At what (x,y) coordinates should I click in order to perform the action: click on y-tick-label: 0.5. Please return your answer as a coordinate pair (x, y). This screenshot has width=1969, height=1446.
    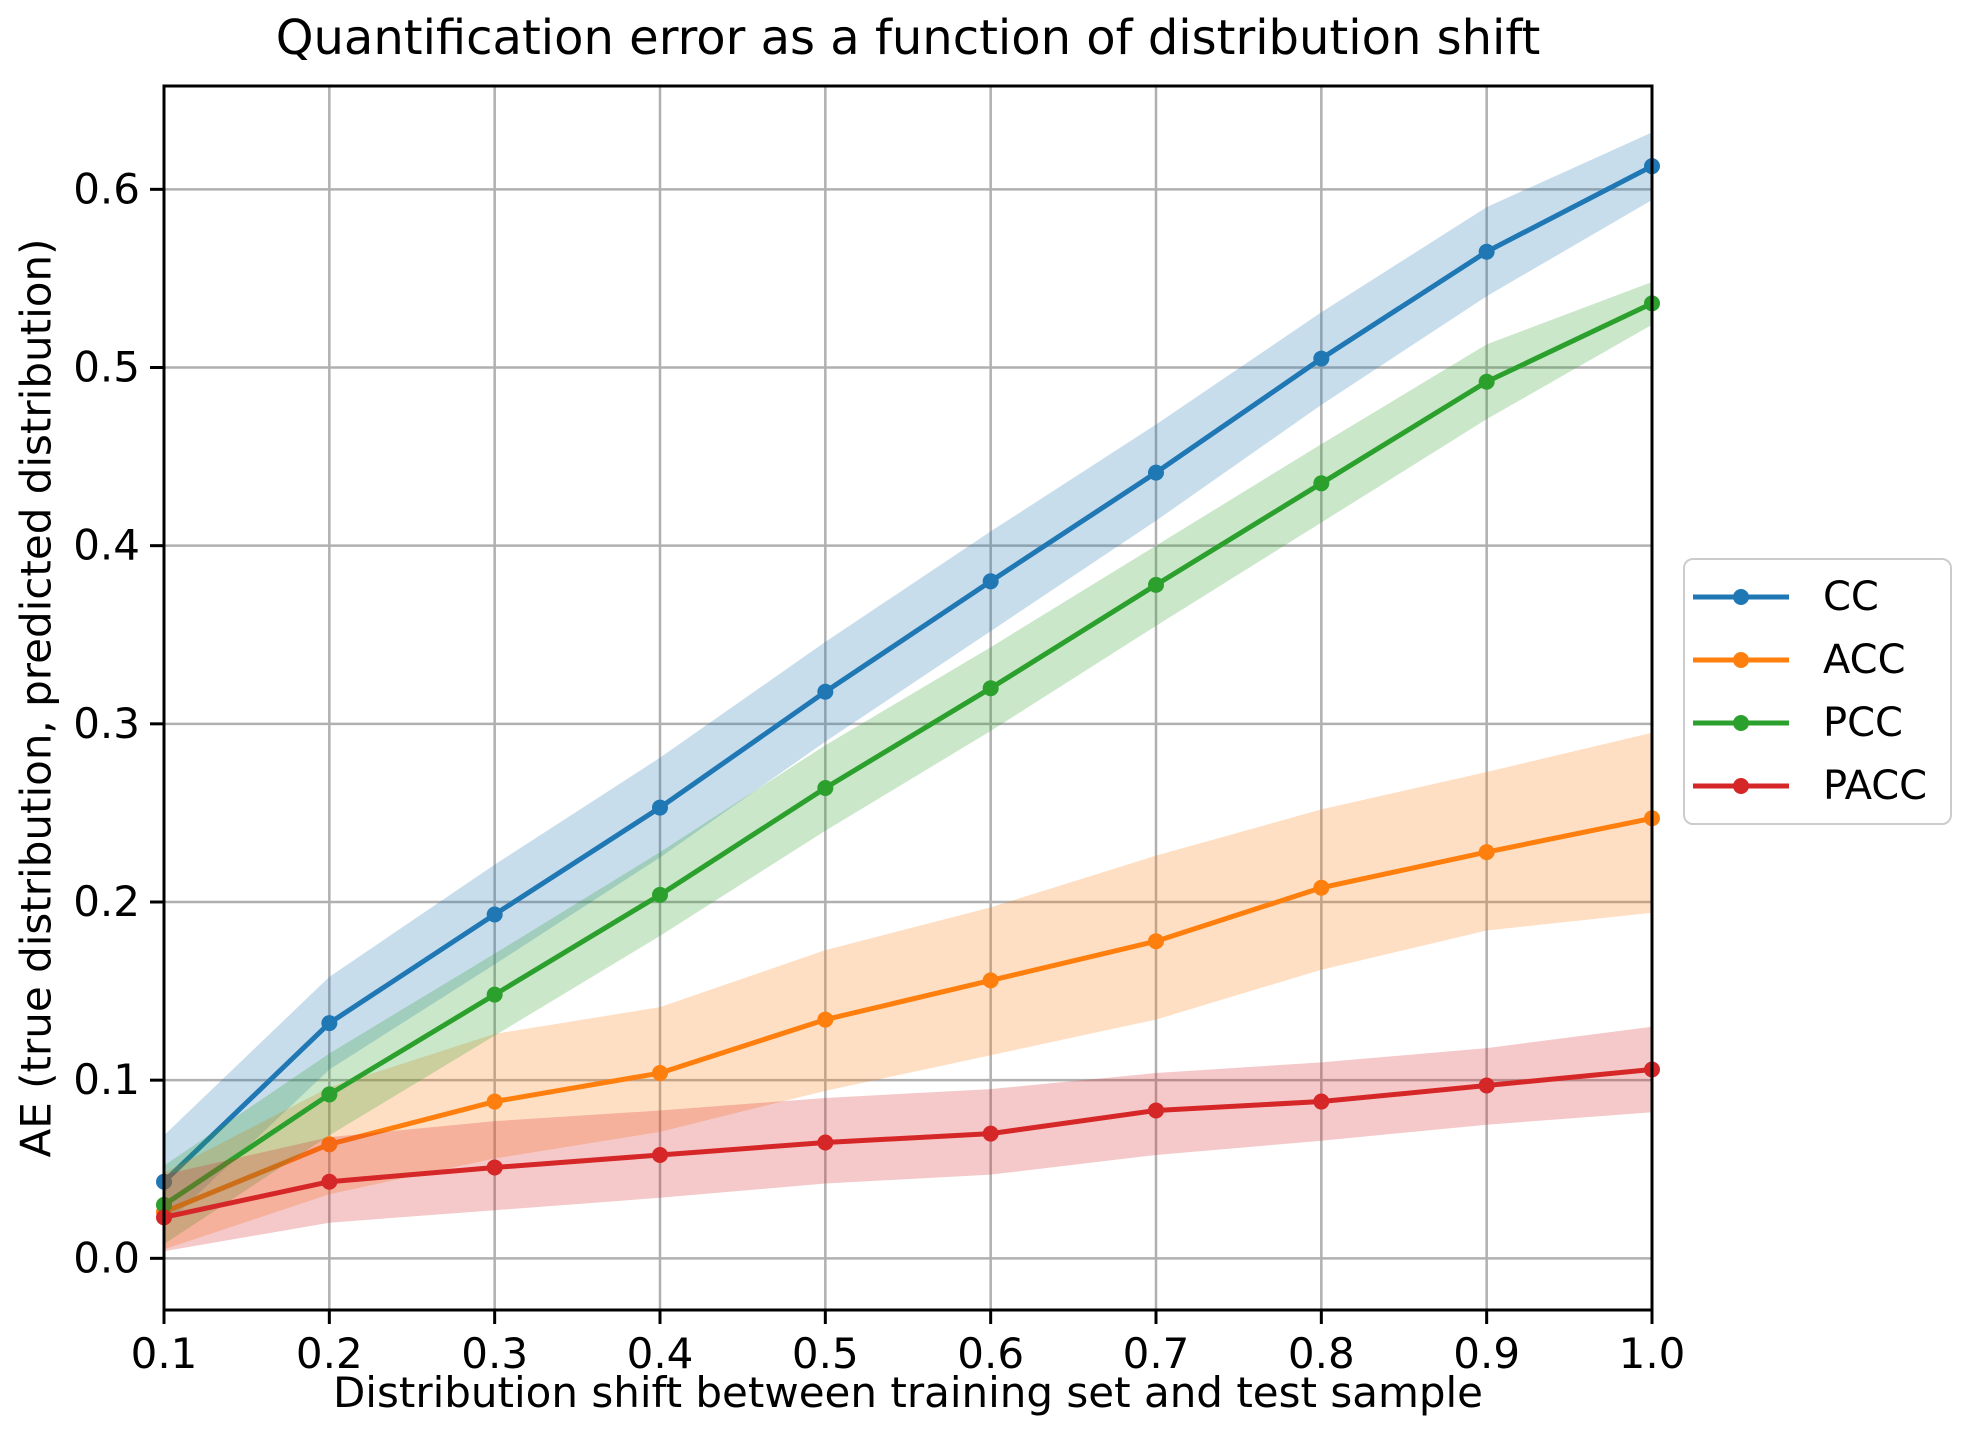
    Looking at the image, I should click on (106, 367).